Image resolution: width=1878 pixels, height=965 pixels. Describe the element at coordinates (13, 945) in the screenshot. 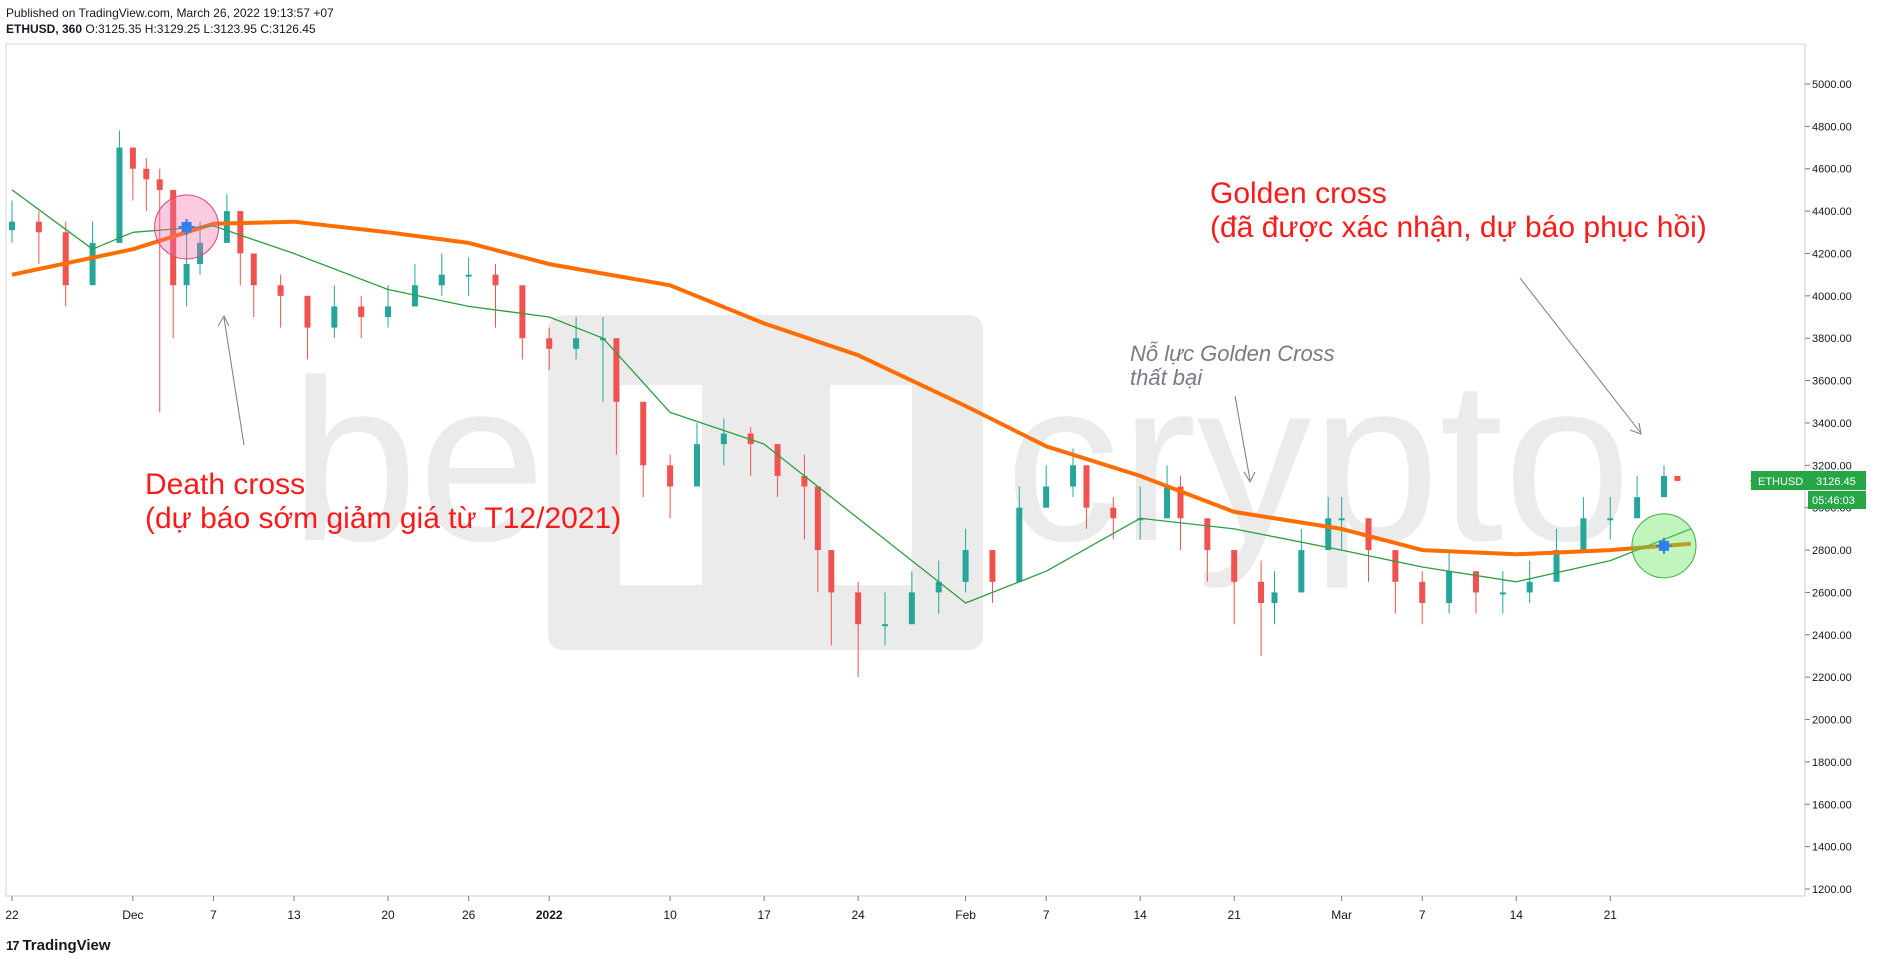

I see `tradingview-logo-icon: 17` at that location.